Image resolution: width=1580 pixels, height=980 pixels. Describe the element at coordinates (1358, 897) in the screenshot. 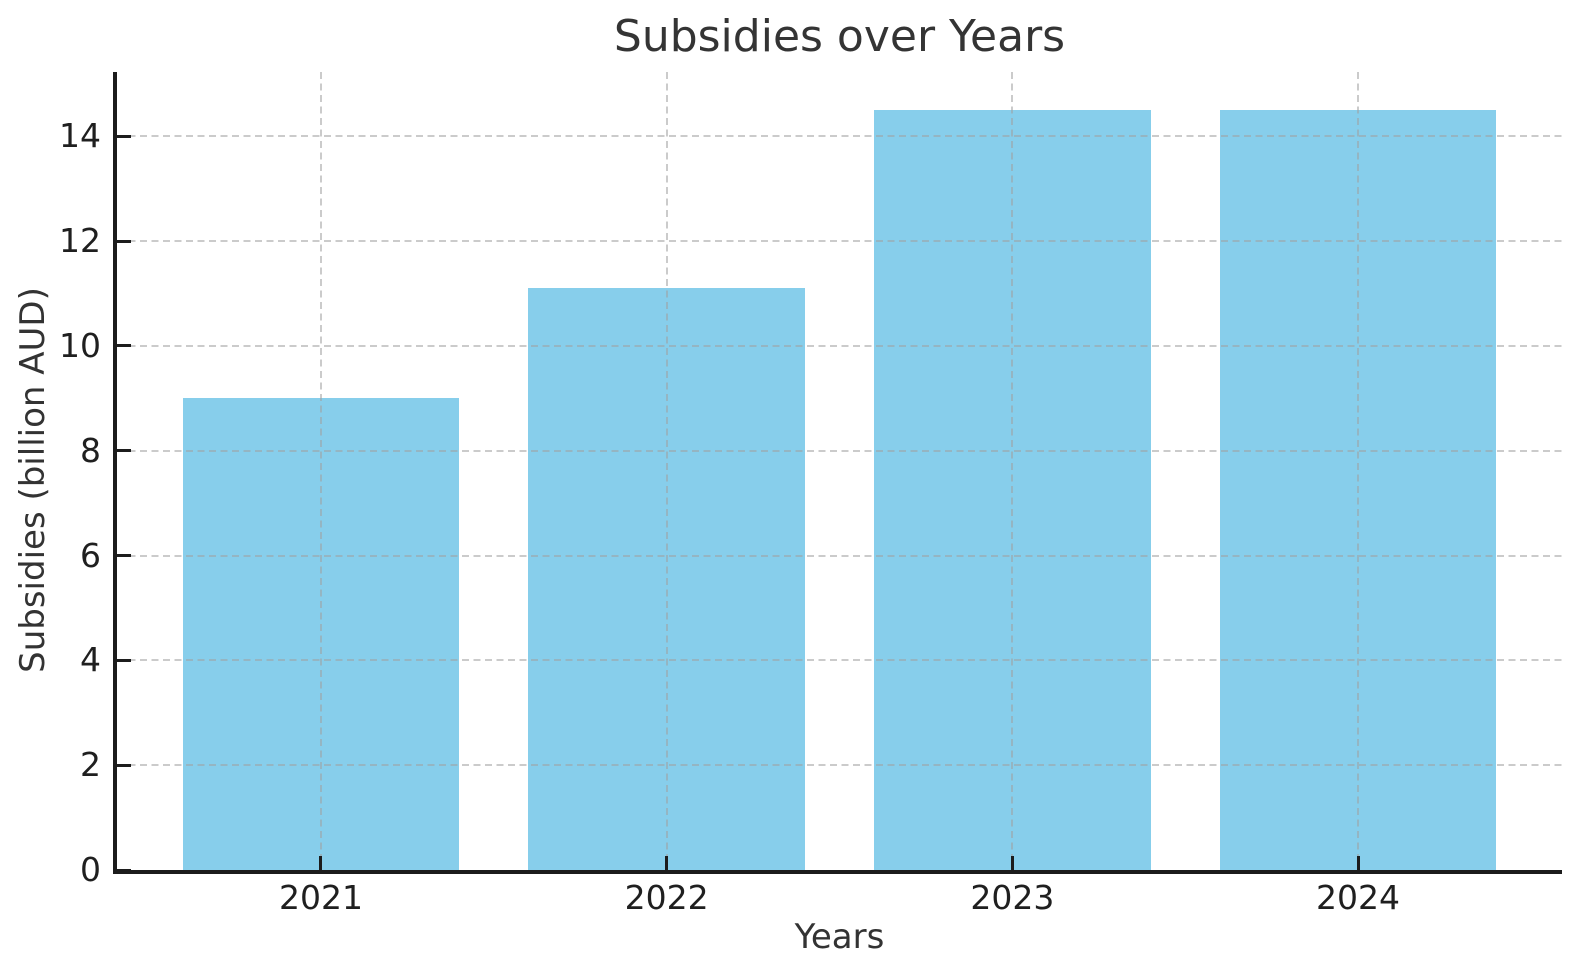

I see `x-tick-label-2024: 2024` at that location.